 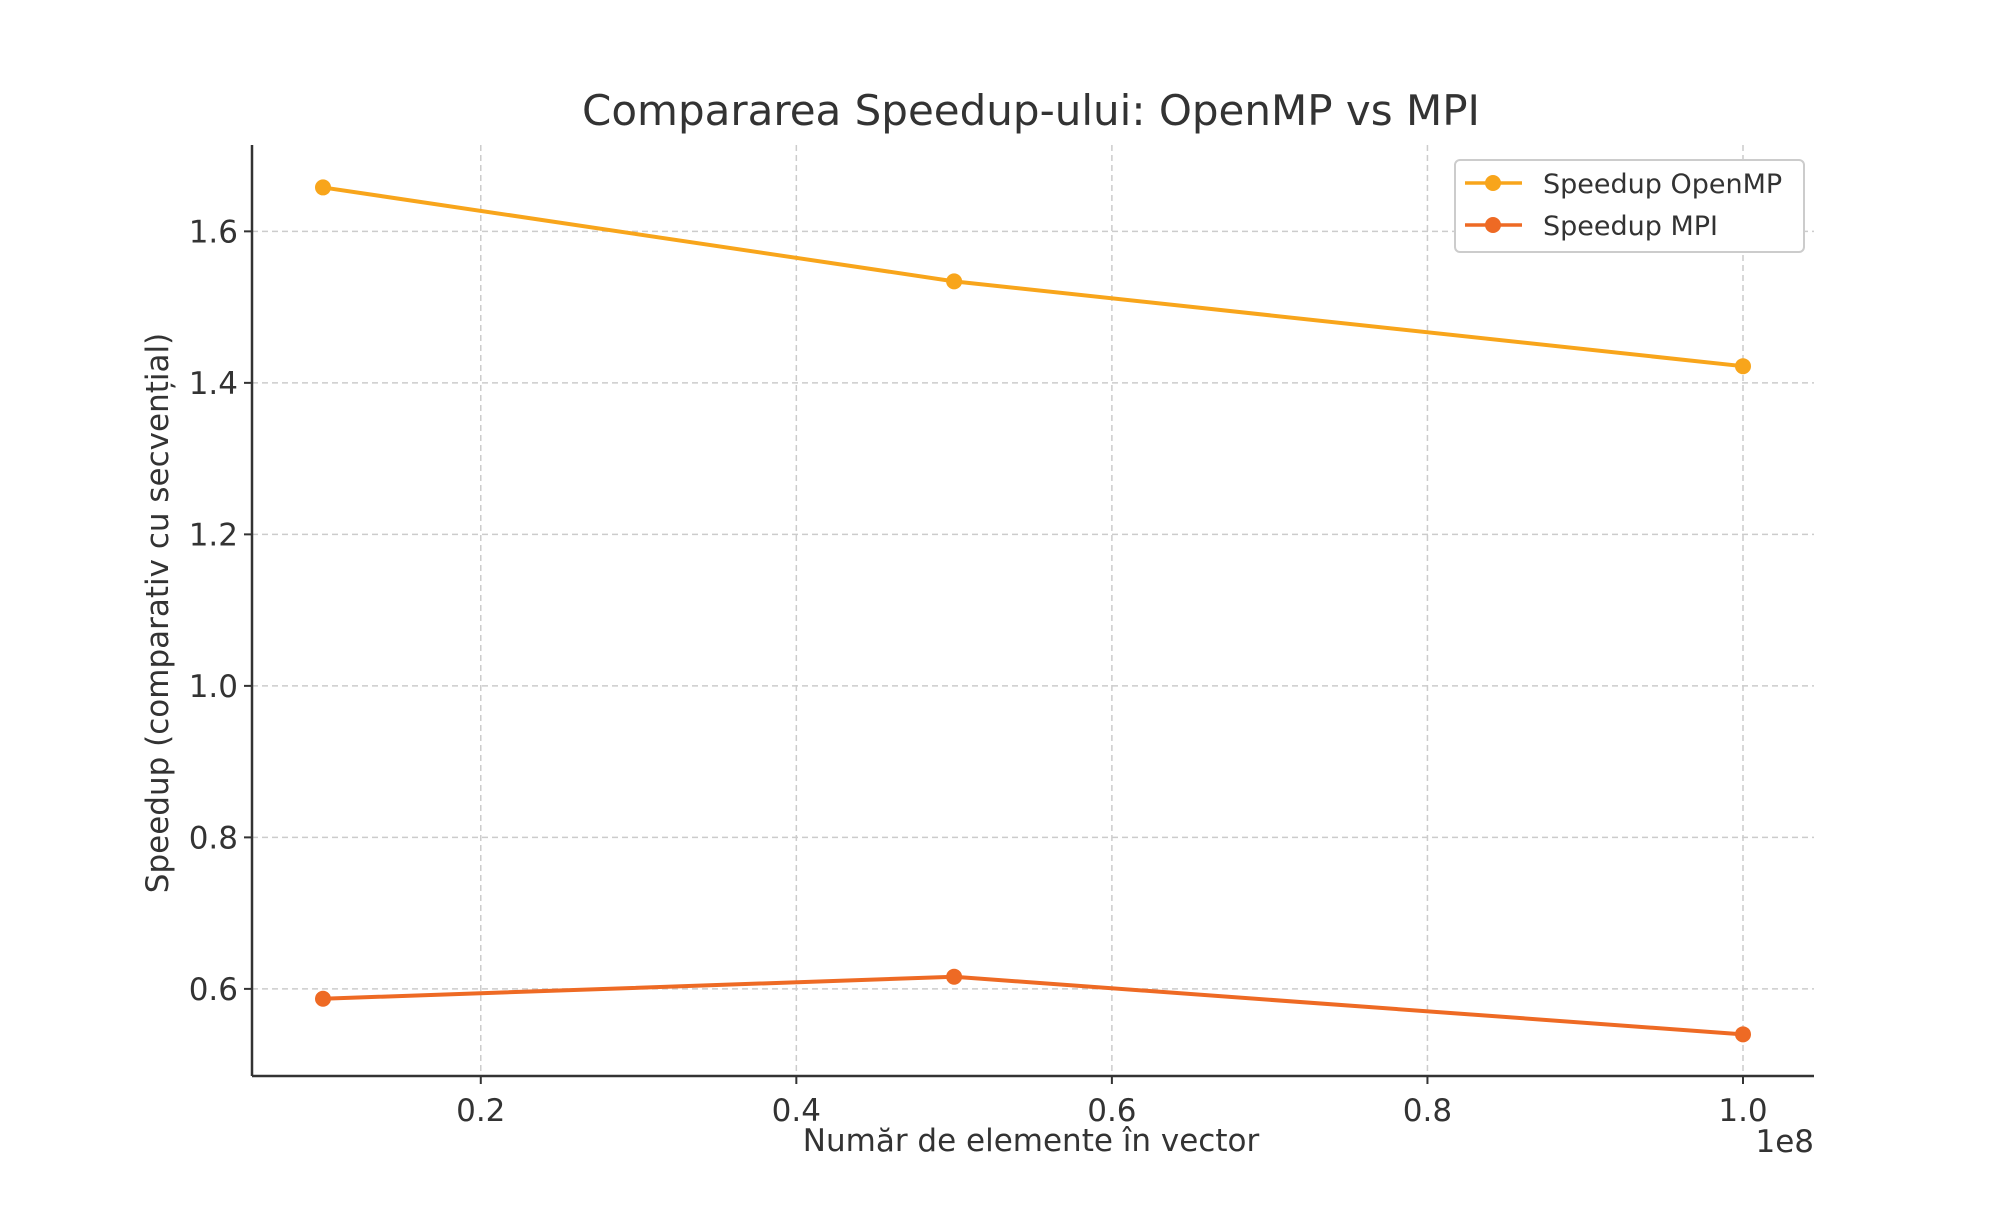 What do you see at coordinates (1427, 1111) in the screenshot?
I see `x-tick-label: 0.8` at bounding box center [1427, 1111].